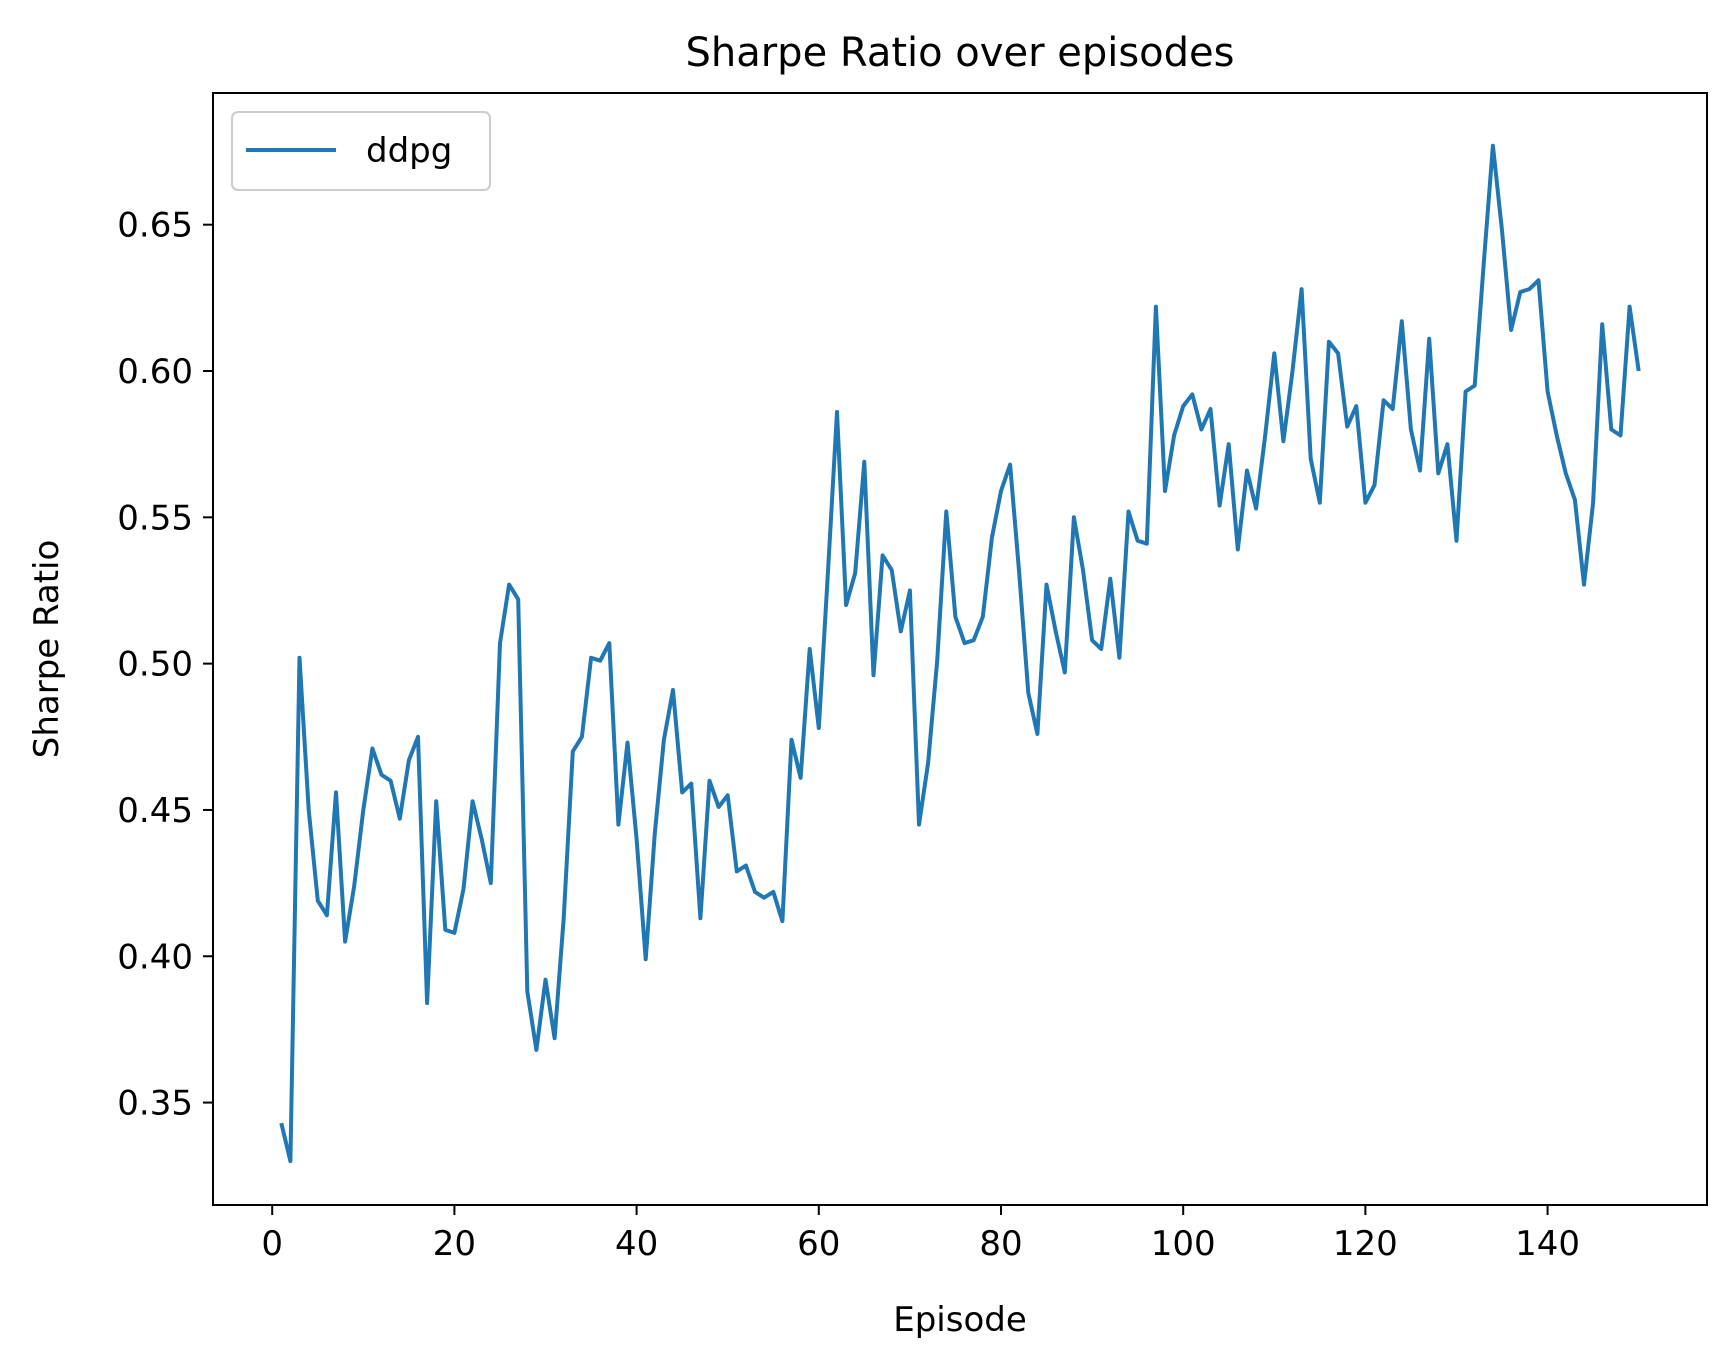  I want to click on y-tick-label: 0.45, so click(155, 811).